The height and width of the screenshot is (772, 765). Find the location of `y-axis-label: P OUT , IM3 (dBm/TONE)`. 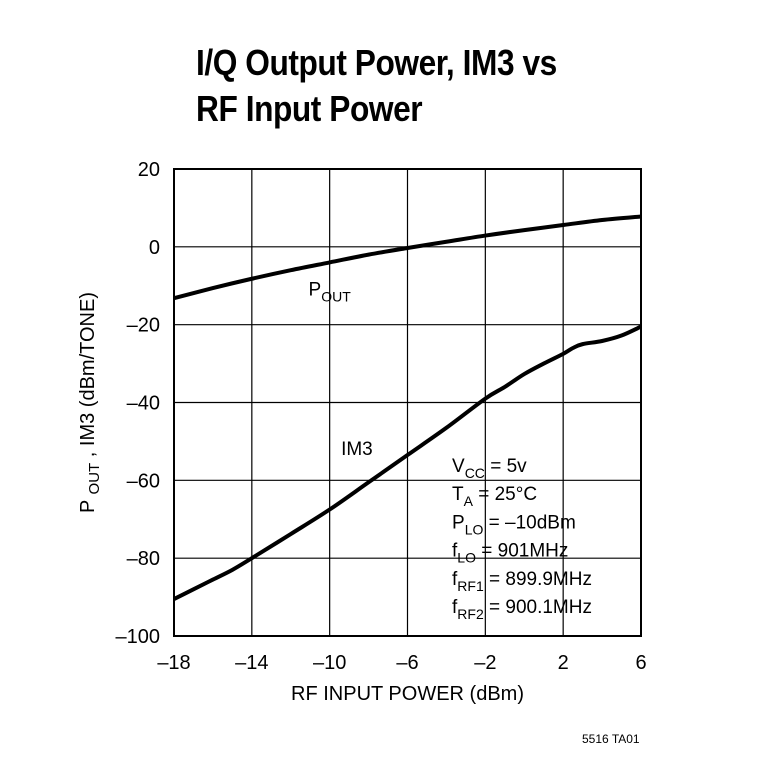

y-axis-label: P OUT , IM3 (dBm/TONE) is located at coordinates (90, 402).